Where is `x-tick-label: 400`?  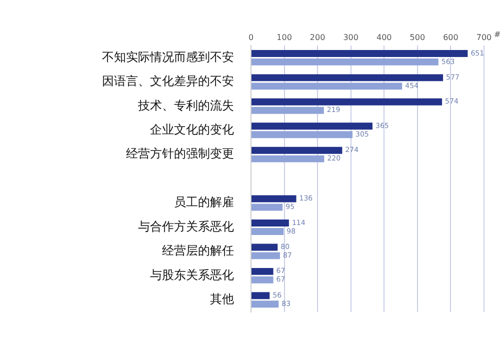
x-tick-label: 400 is located at coordinates (384, 37).